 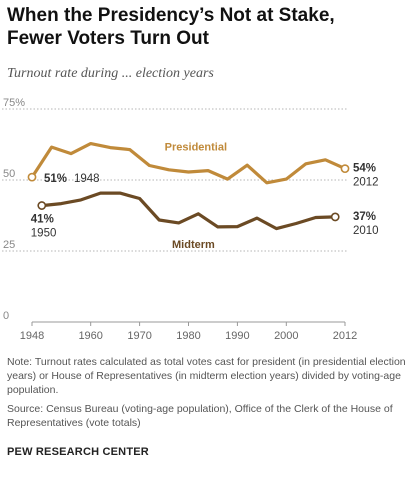 I want to click on label-pres-end-value: 54%, so click(x=364, y=169).